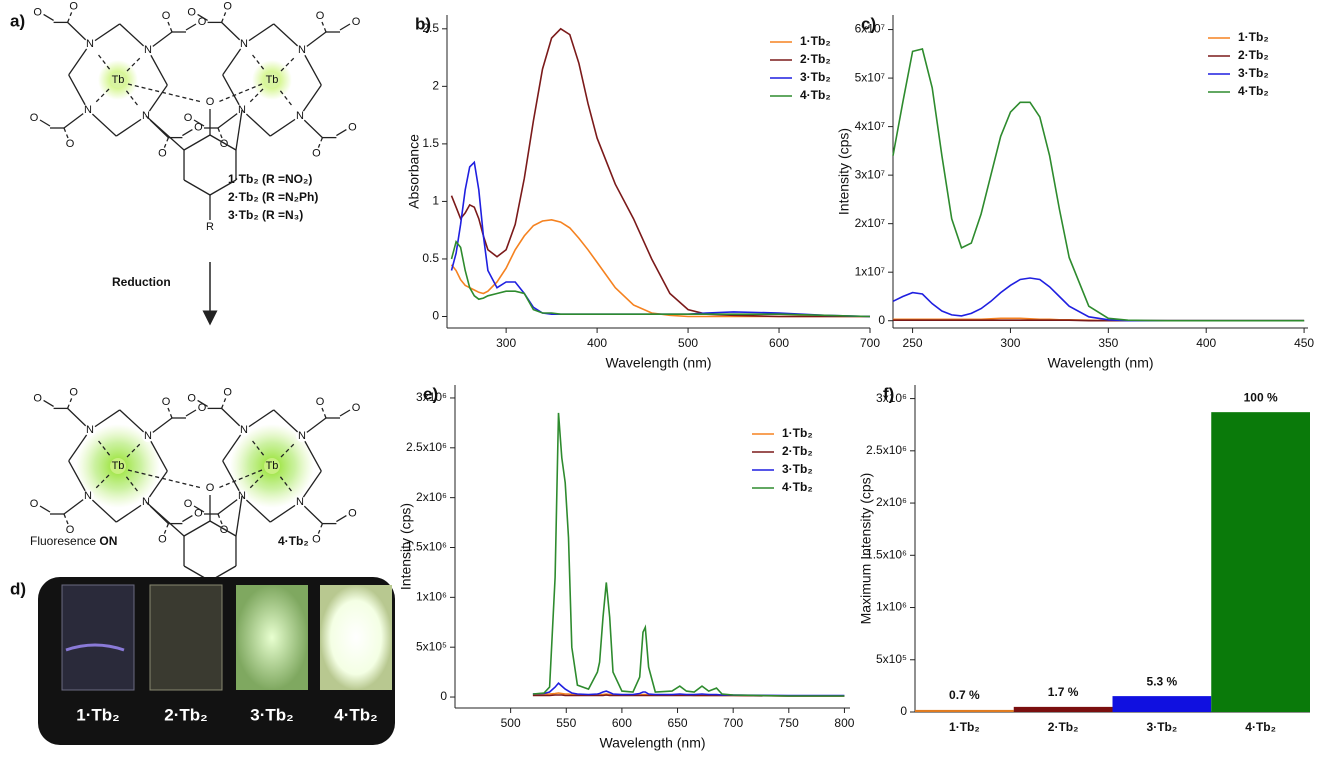 Image resolution: width=1322 pixels, height=760 pixels. What do you see at coordinates (868, 23) in the screenshot?
I see `panel-label: c)` at bounding box center [868, 23].